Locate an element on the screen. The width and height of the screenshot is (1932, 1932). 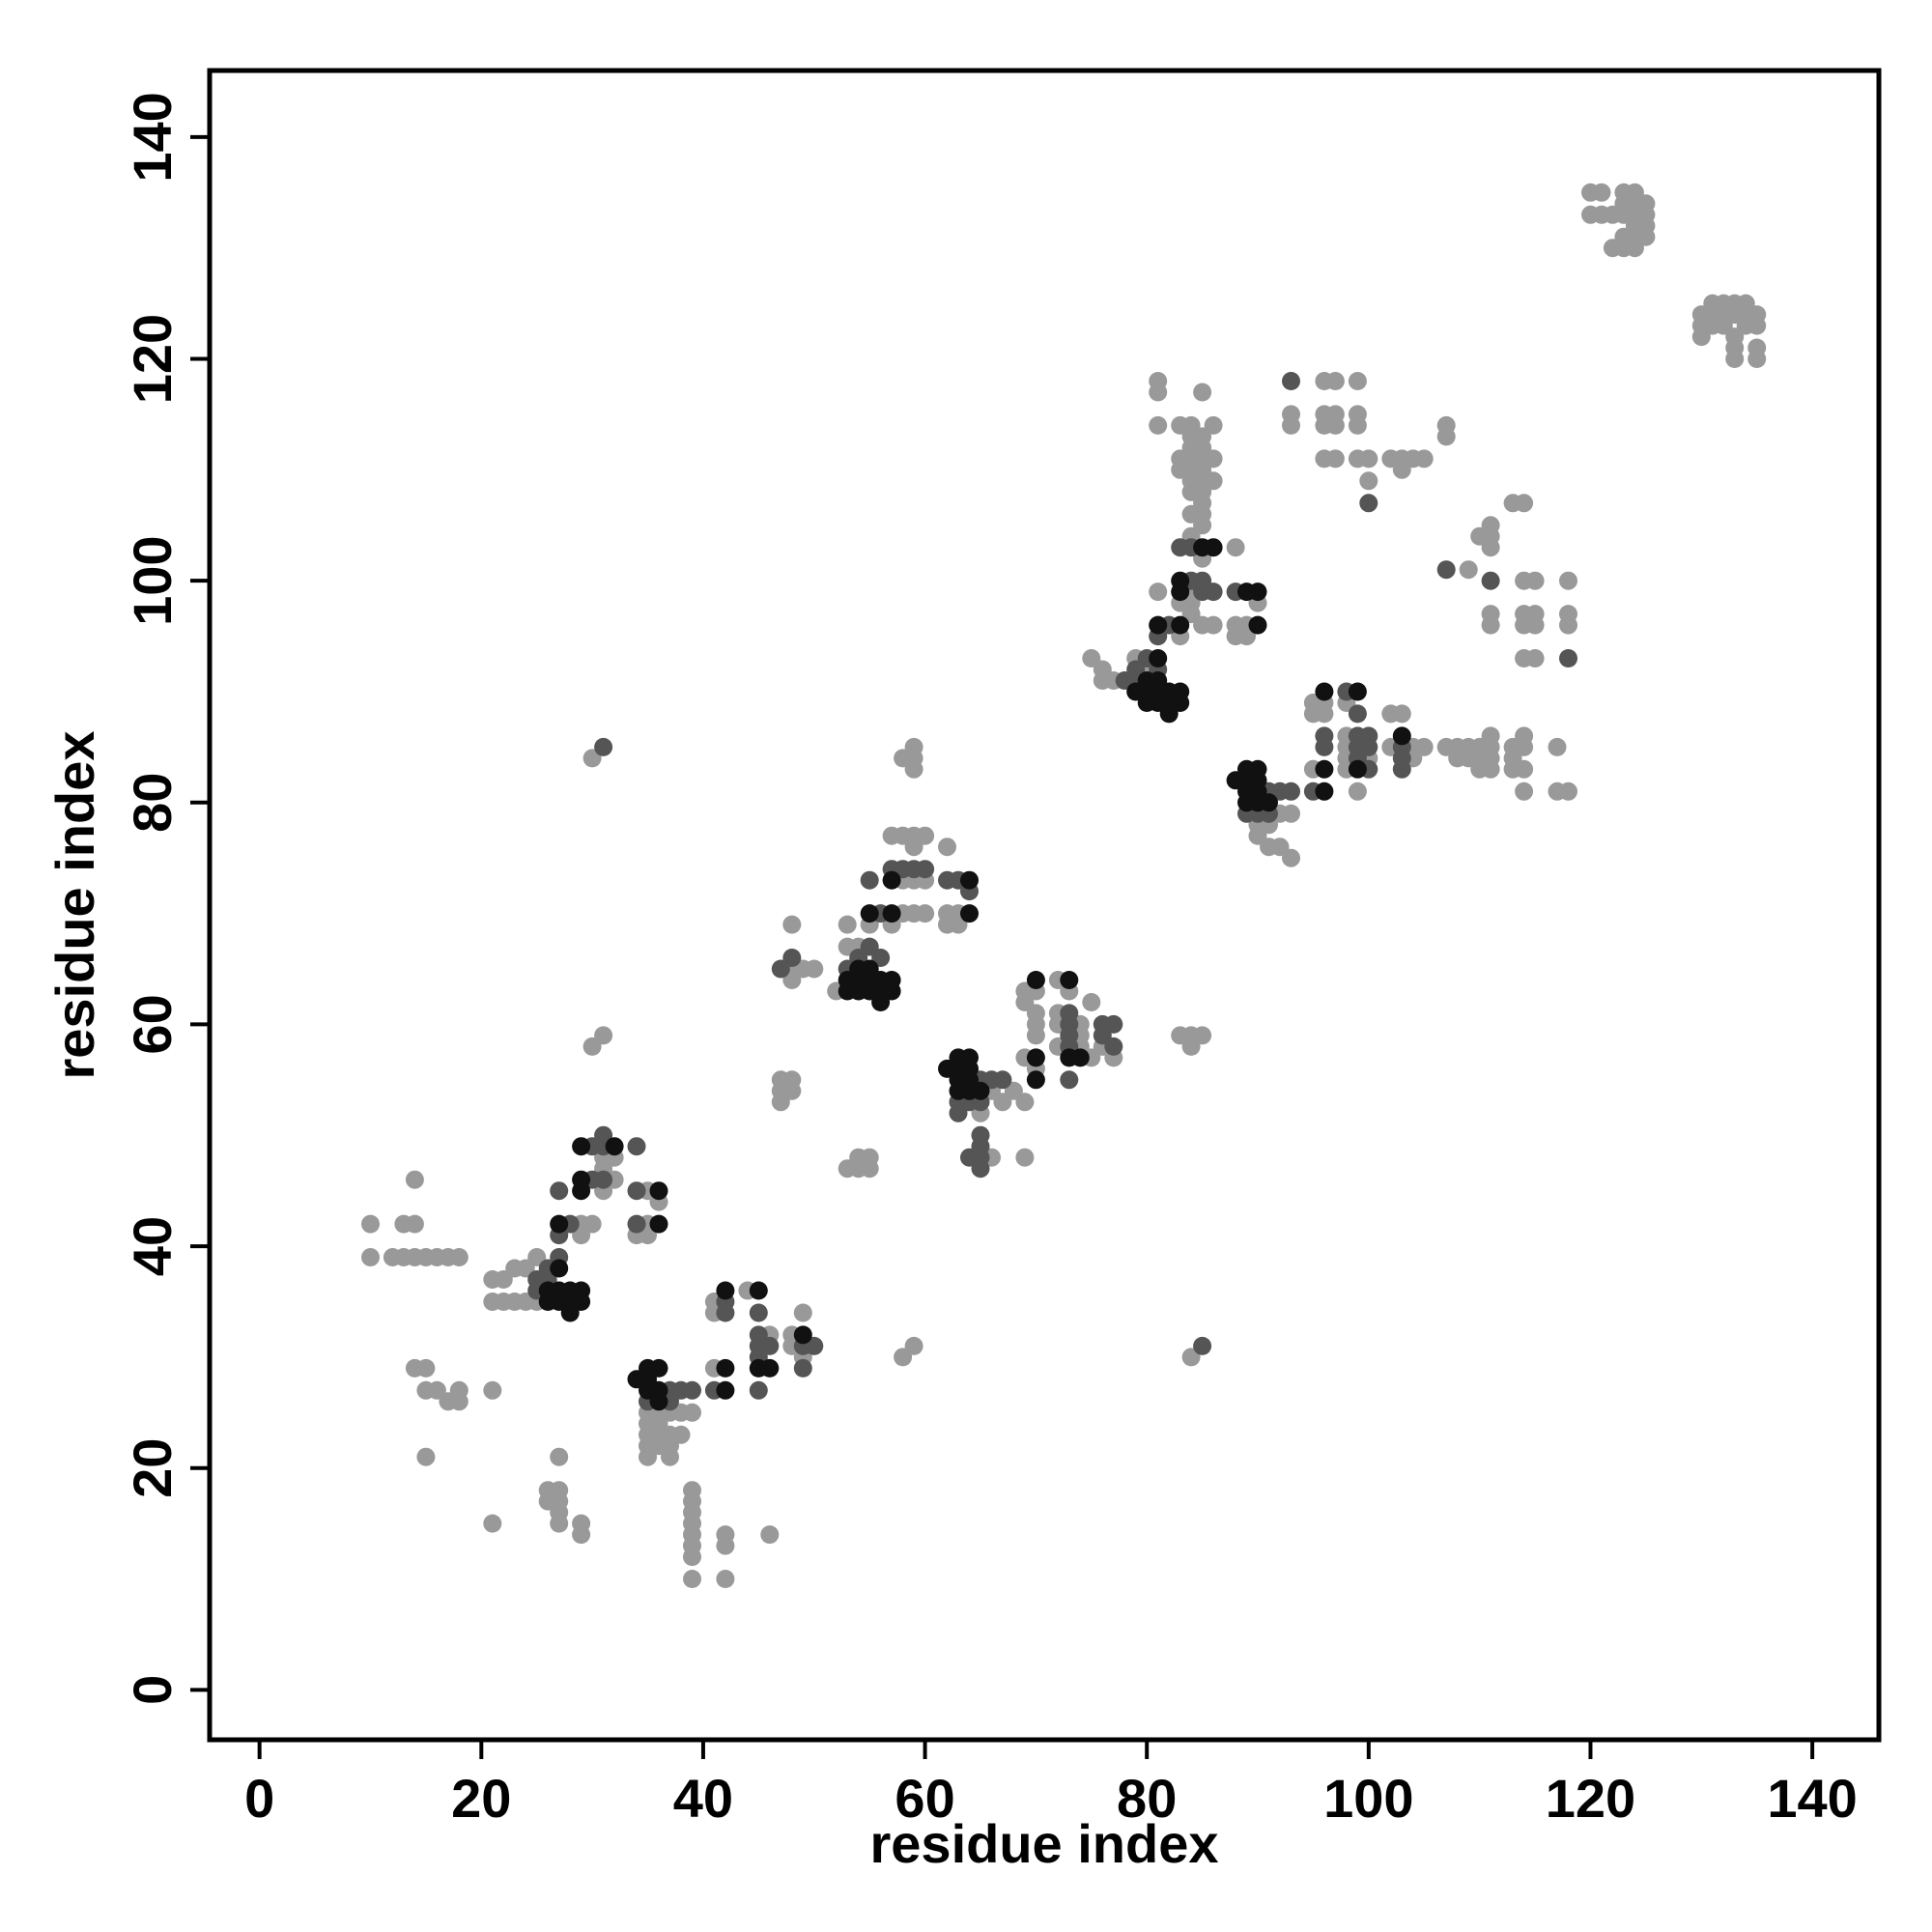
y-tick-label: 80 is located at coordinates (152, 803).